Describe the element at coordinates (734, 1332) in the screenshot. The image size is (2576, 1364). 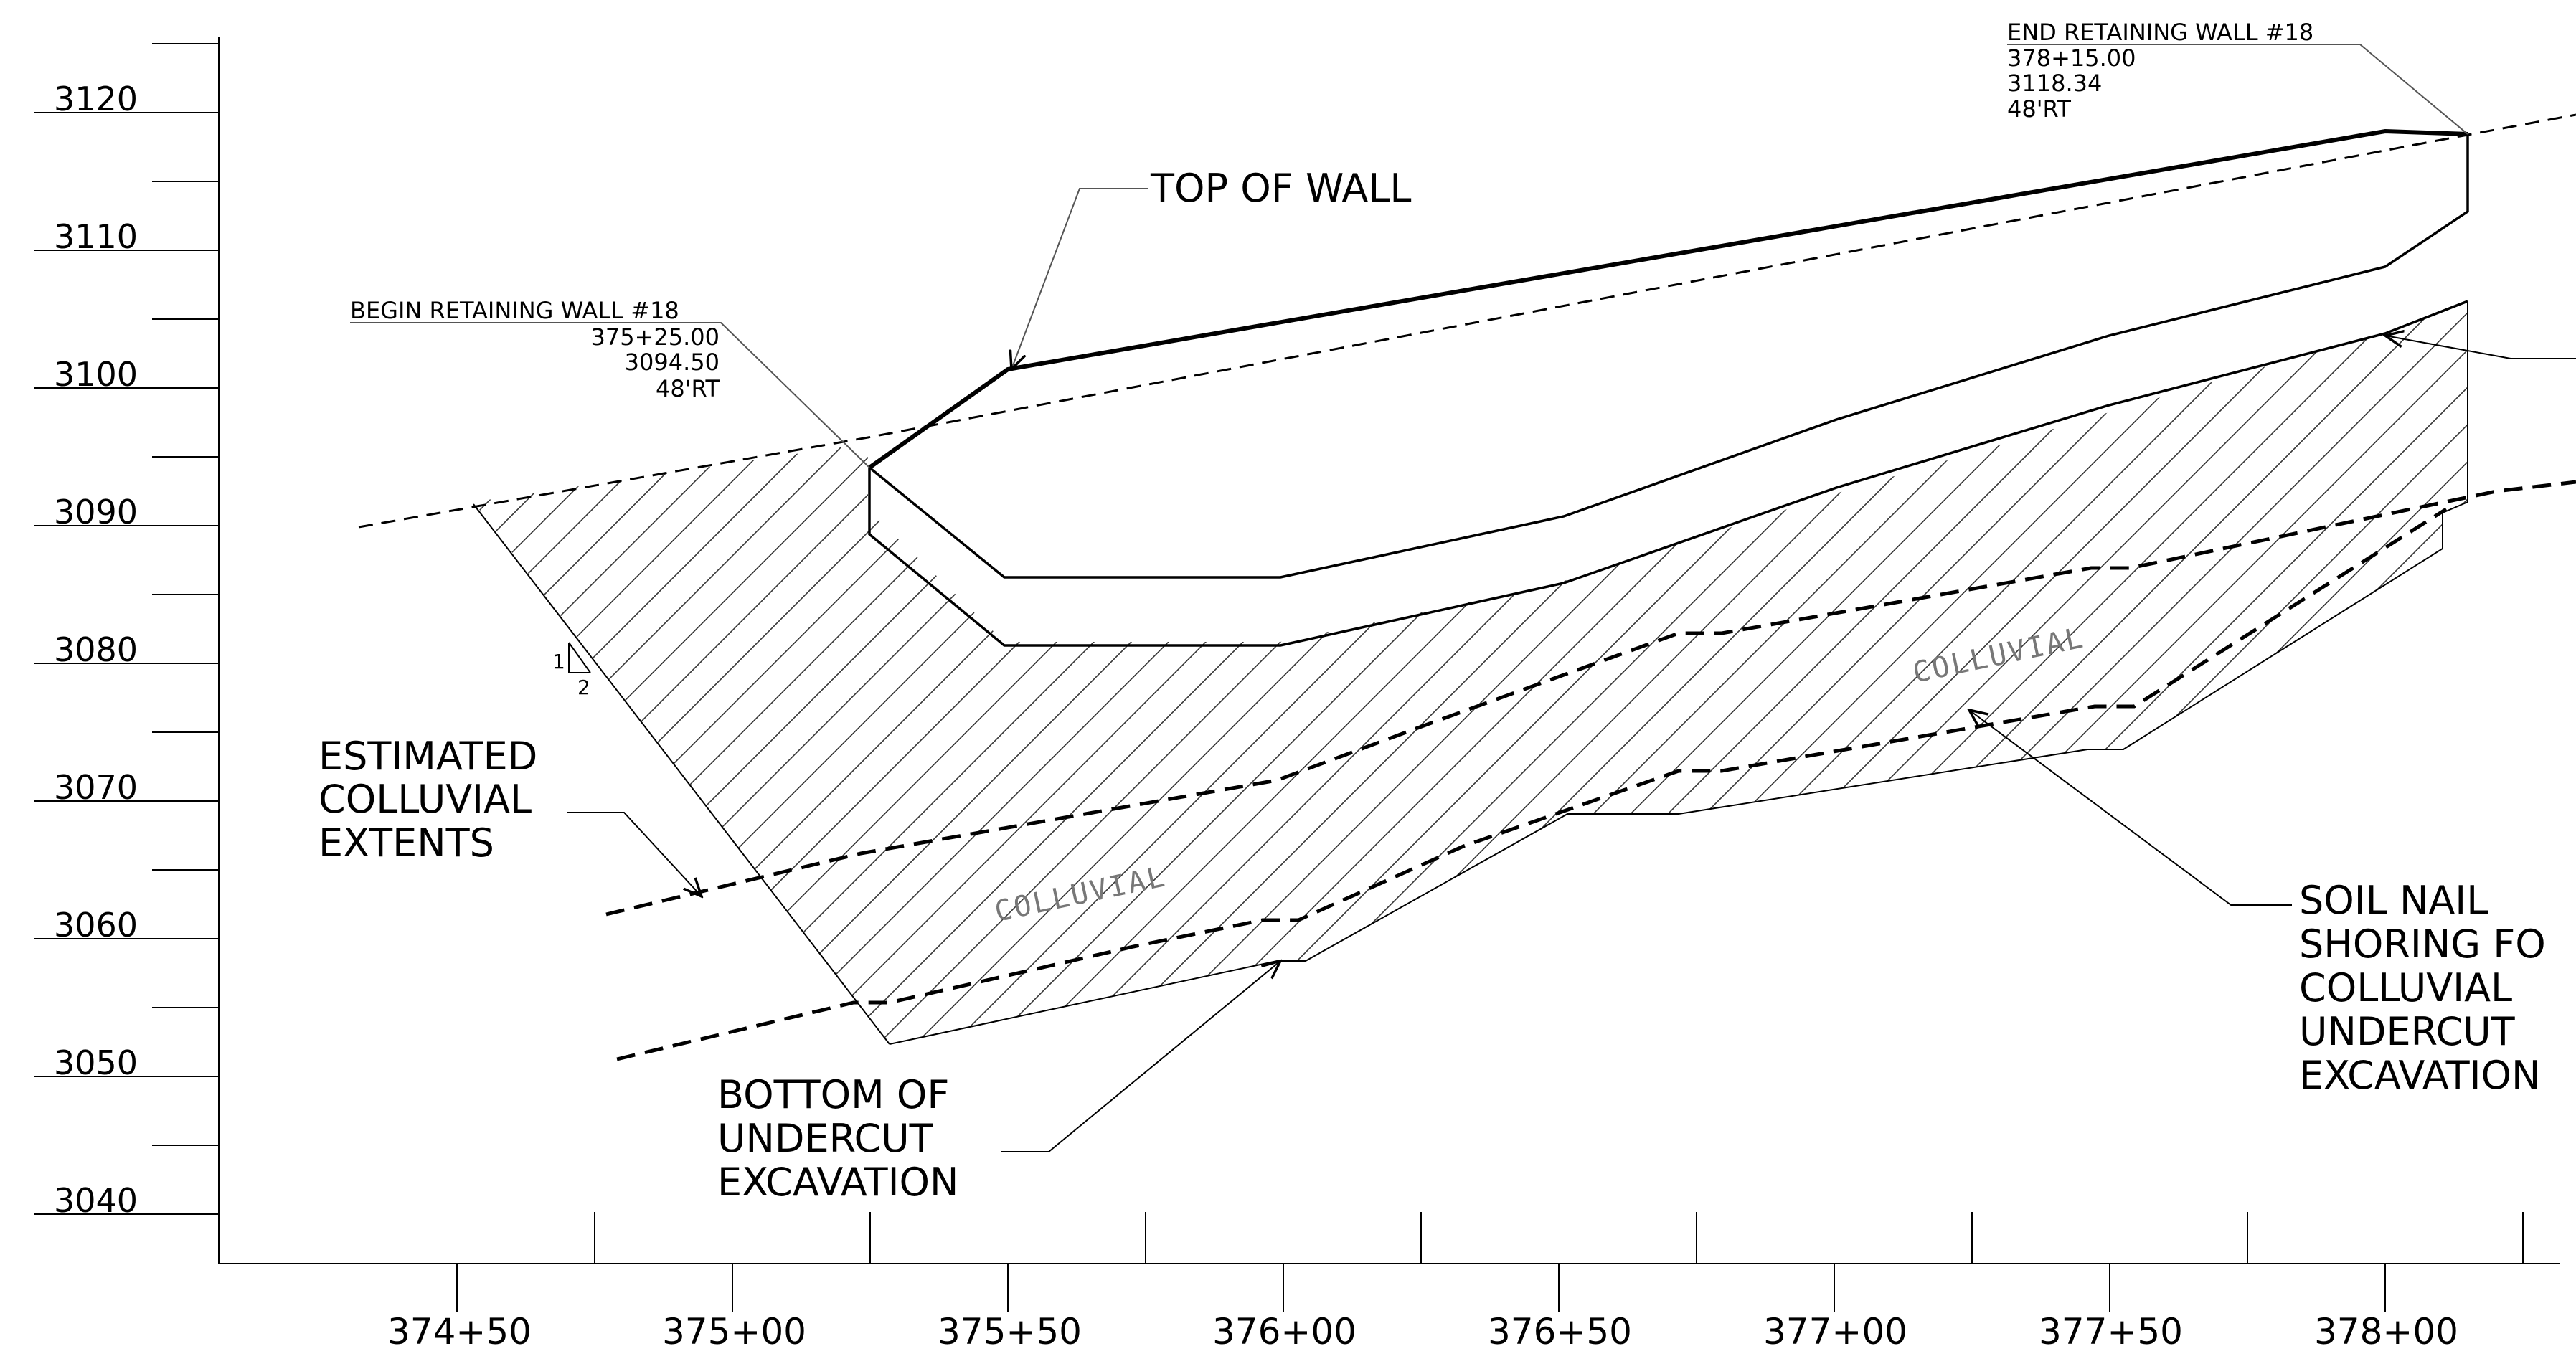
I see `station-label-375-00: 375+00` at that location.